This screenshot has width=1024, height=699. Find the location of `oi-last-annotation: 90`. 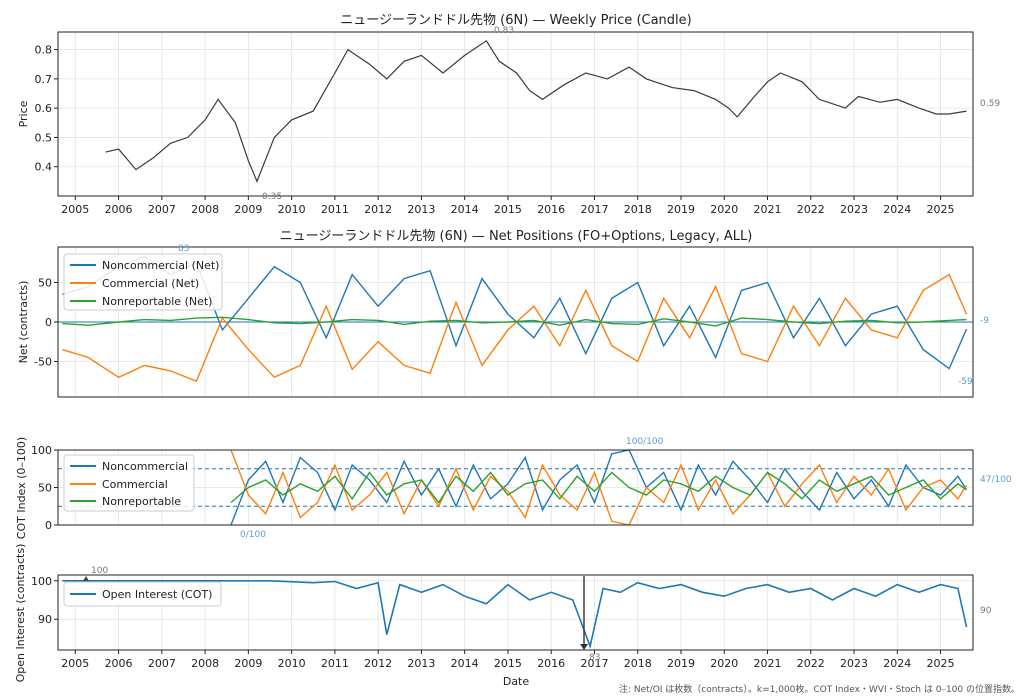

oi-last-annotation: 90 is located at coordinates (986, 611).